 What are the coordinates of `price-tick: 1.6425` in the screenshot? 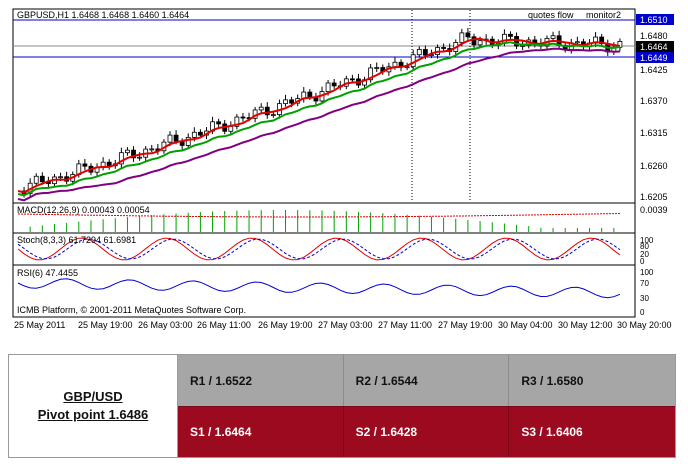 It's located at (654, 70).